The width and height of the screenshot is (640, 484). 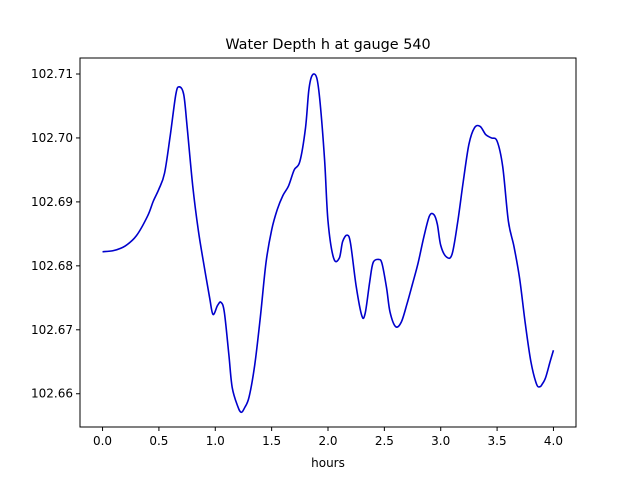 I want to click on x-tick-label: 2.0, so click(x=327, y=441).